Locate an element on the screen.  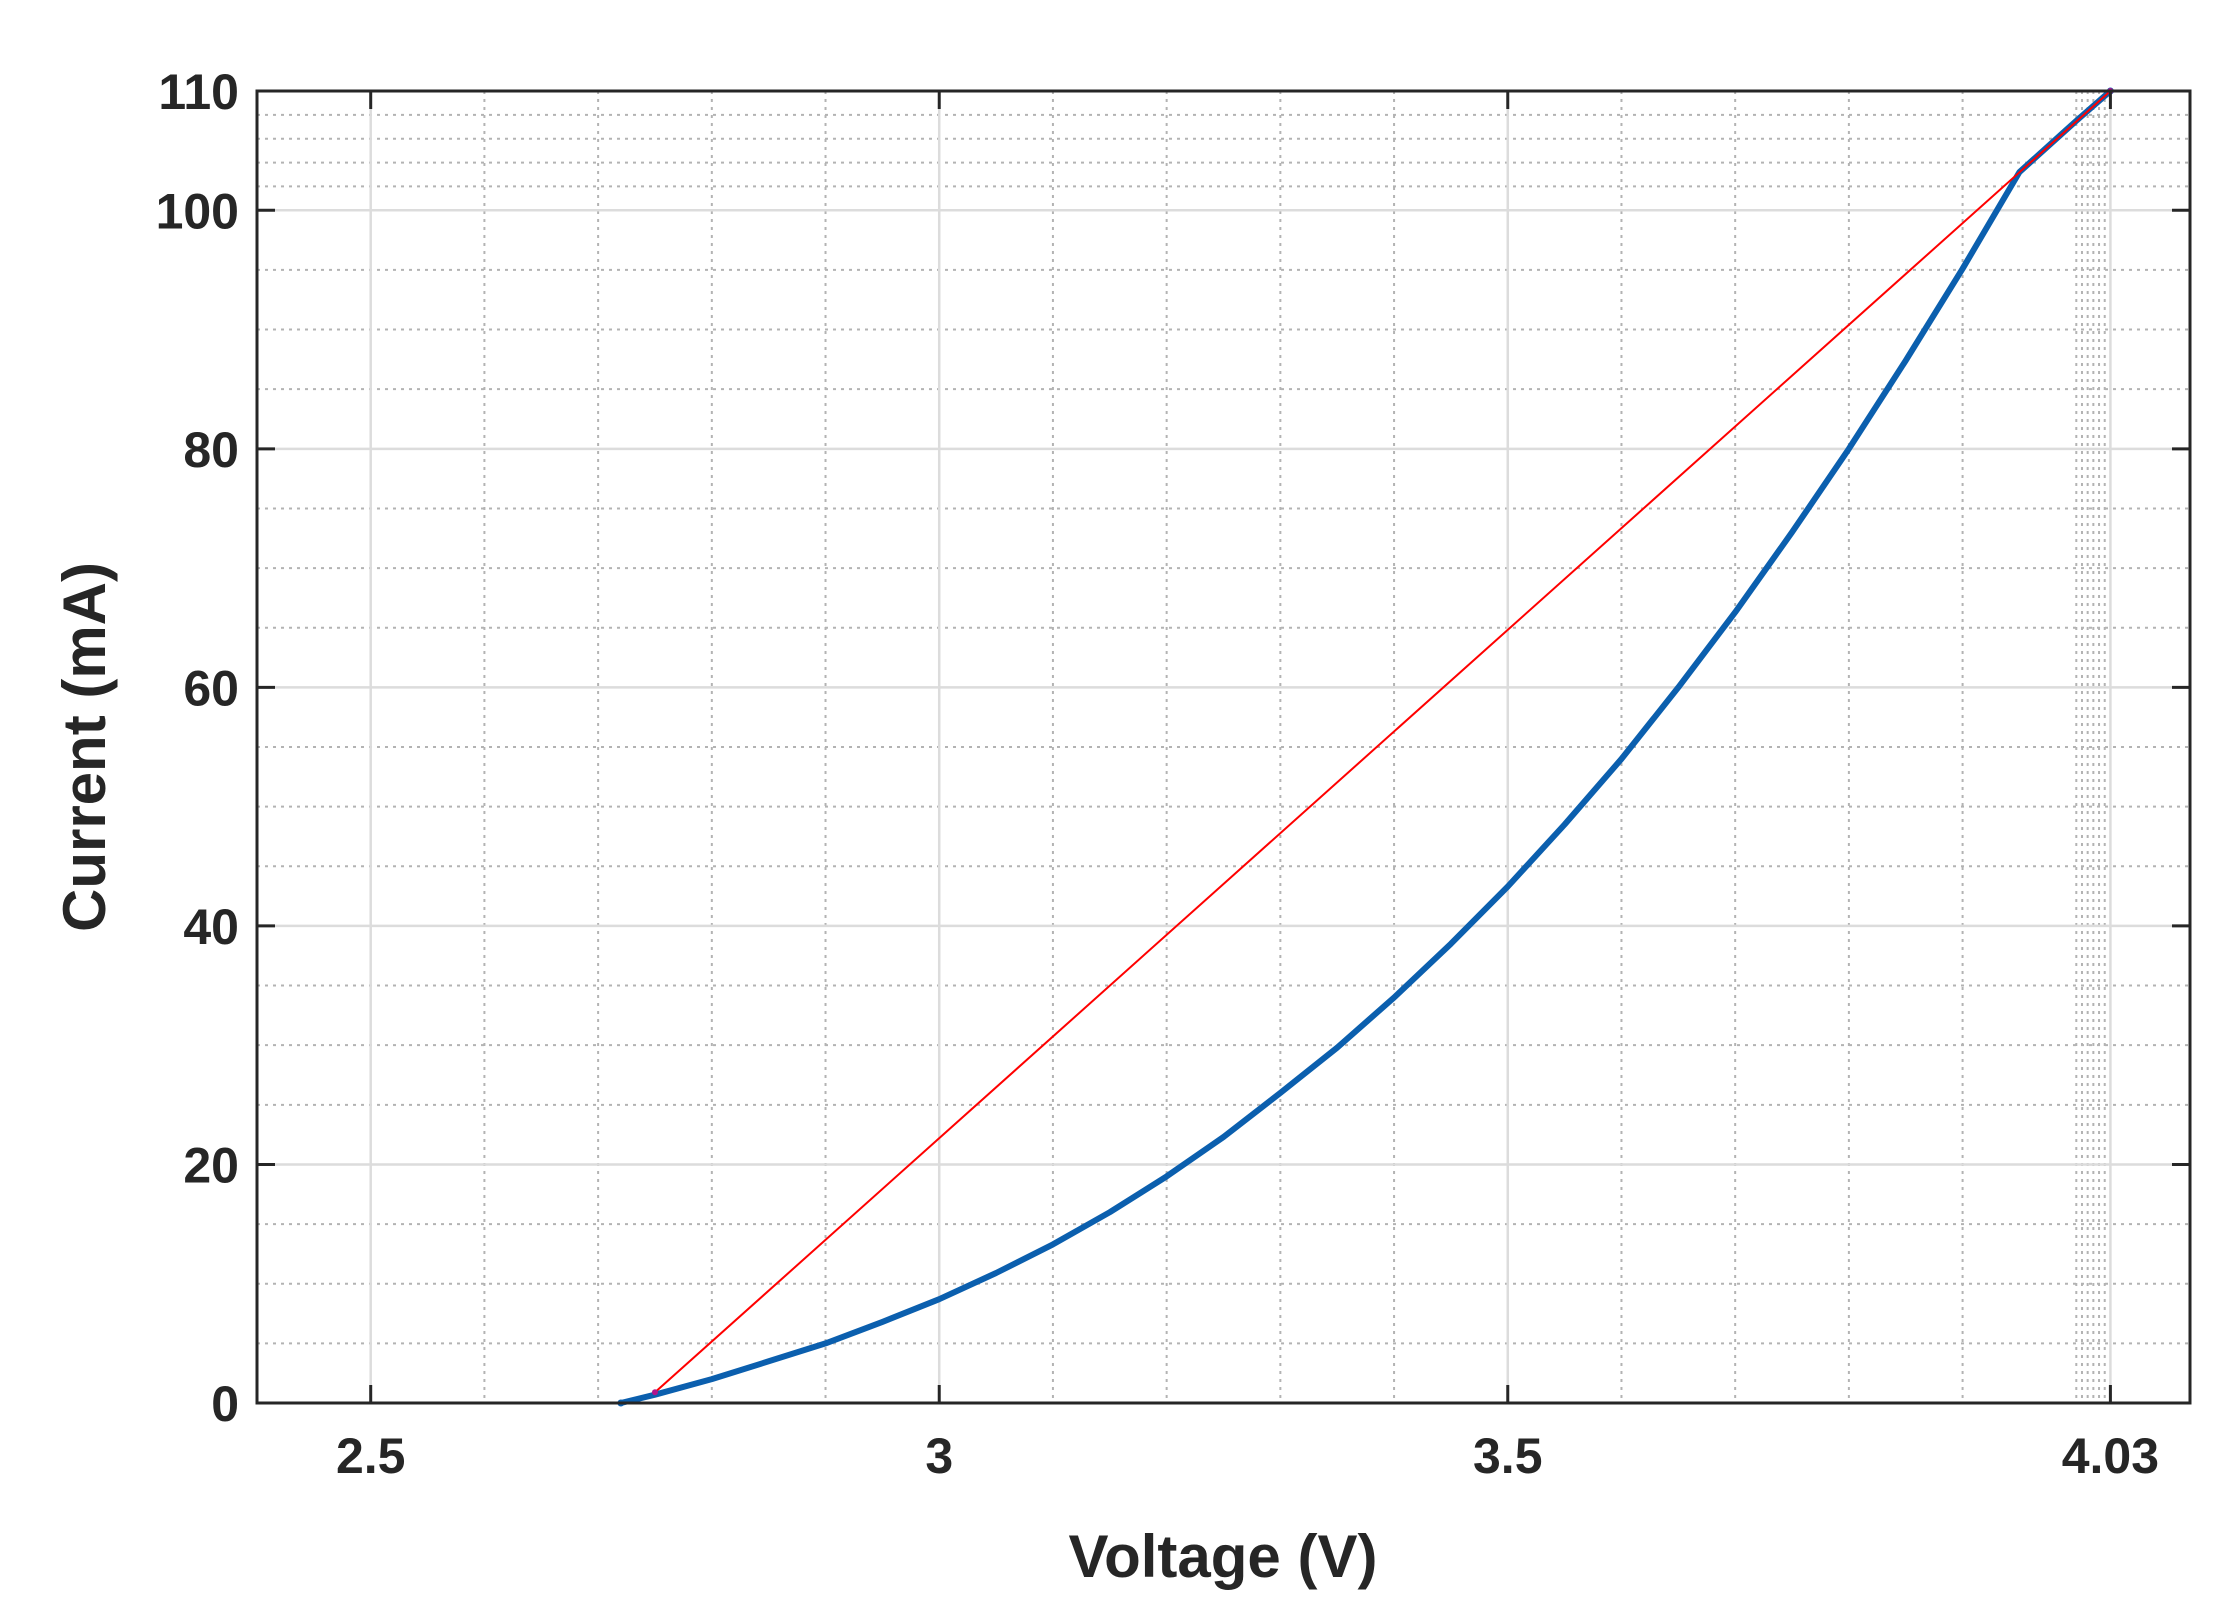
x-axis-title: Voltage (V) is located at coordinates (1223, 1556).